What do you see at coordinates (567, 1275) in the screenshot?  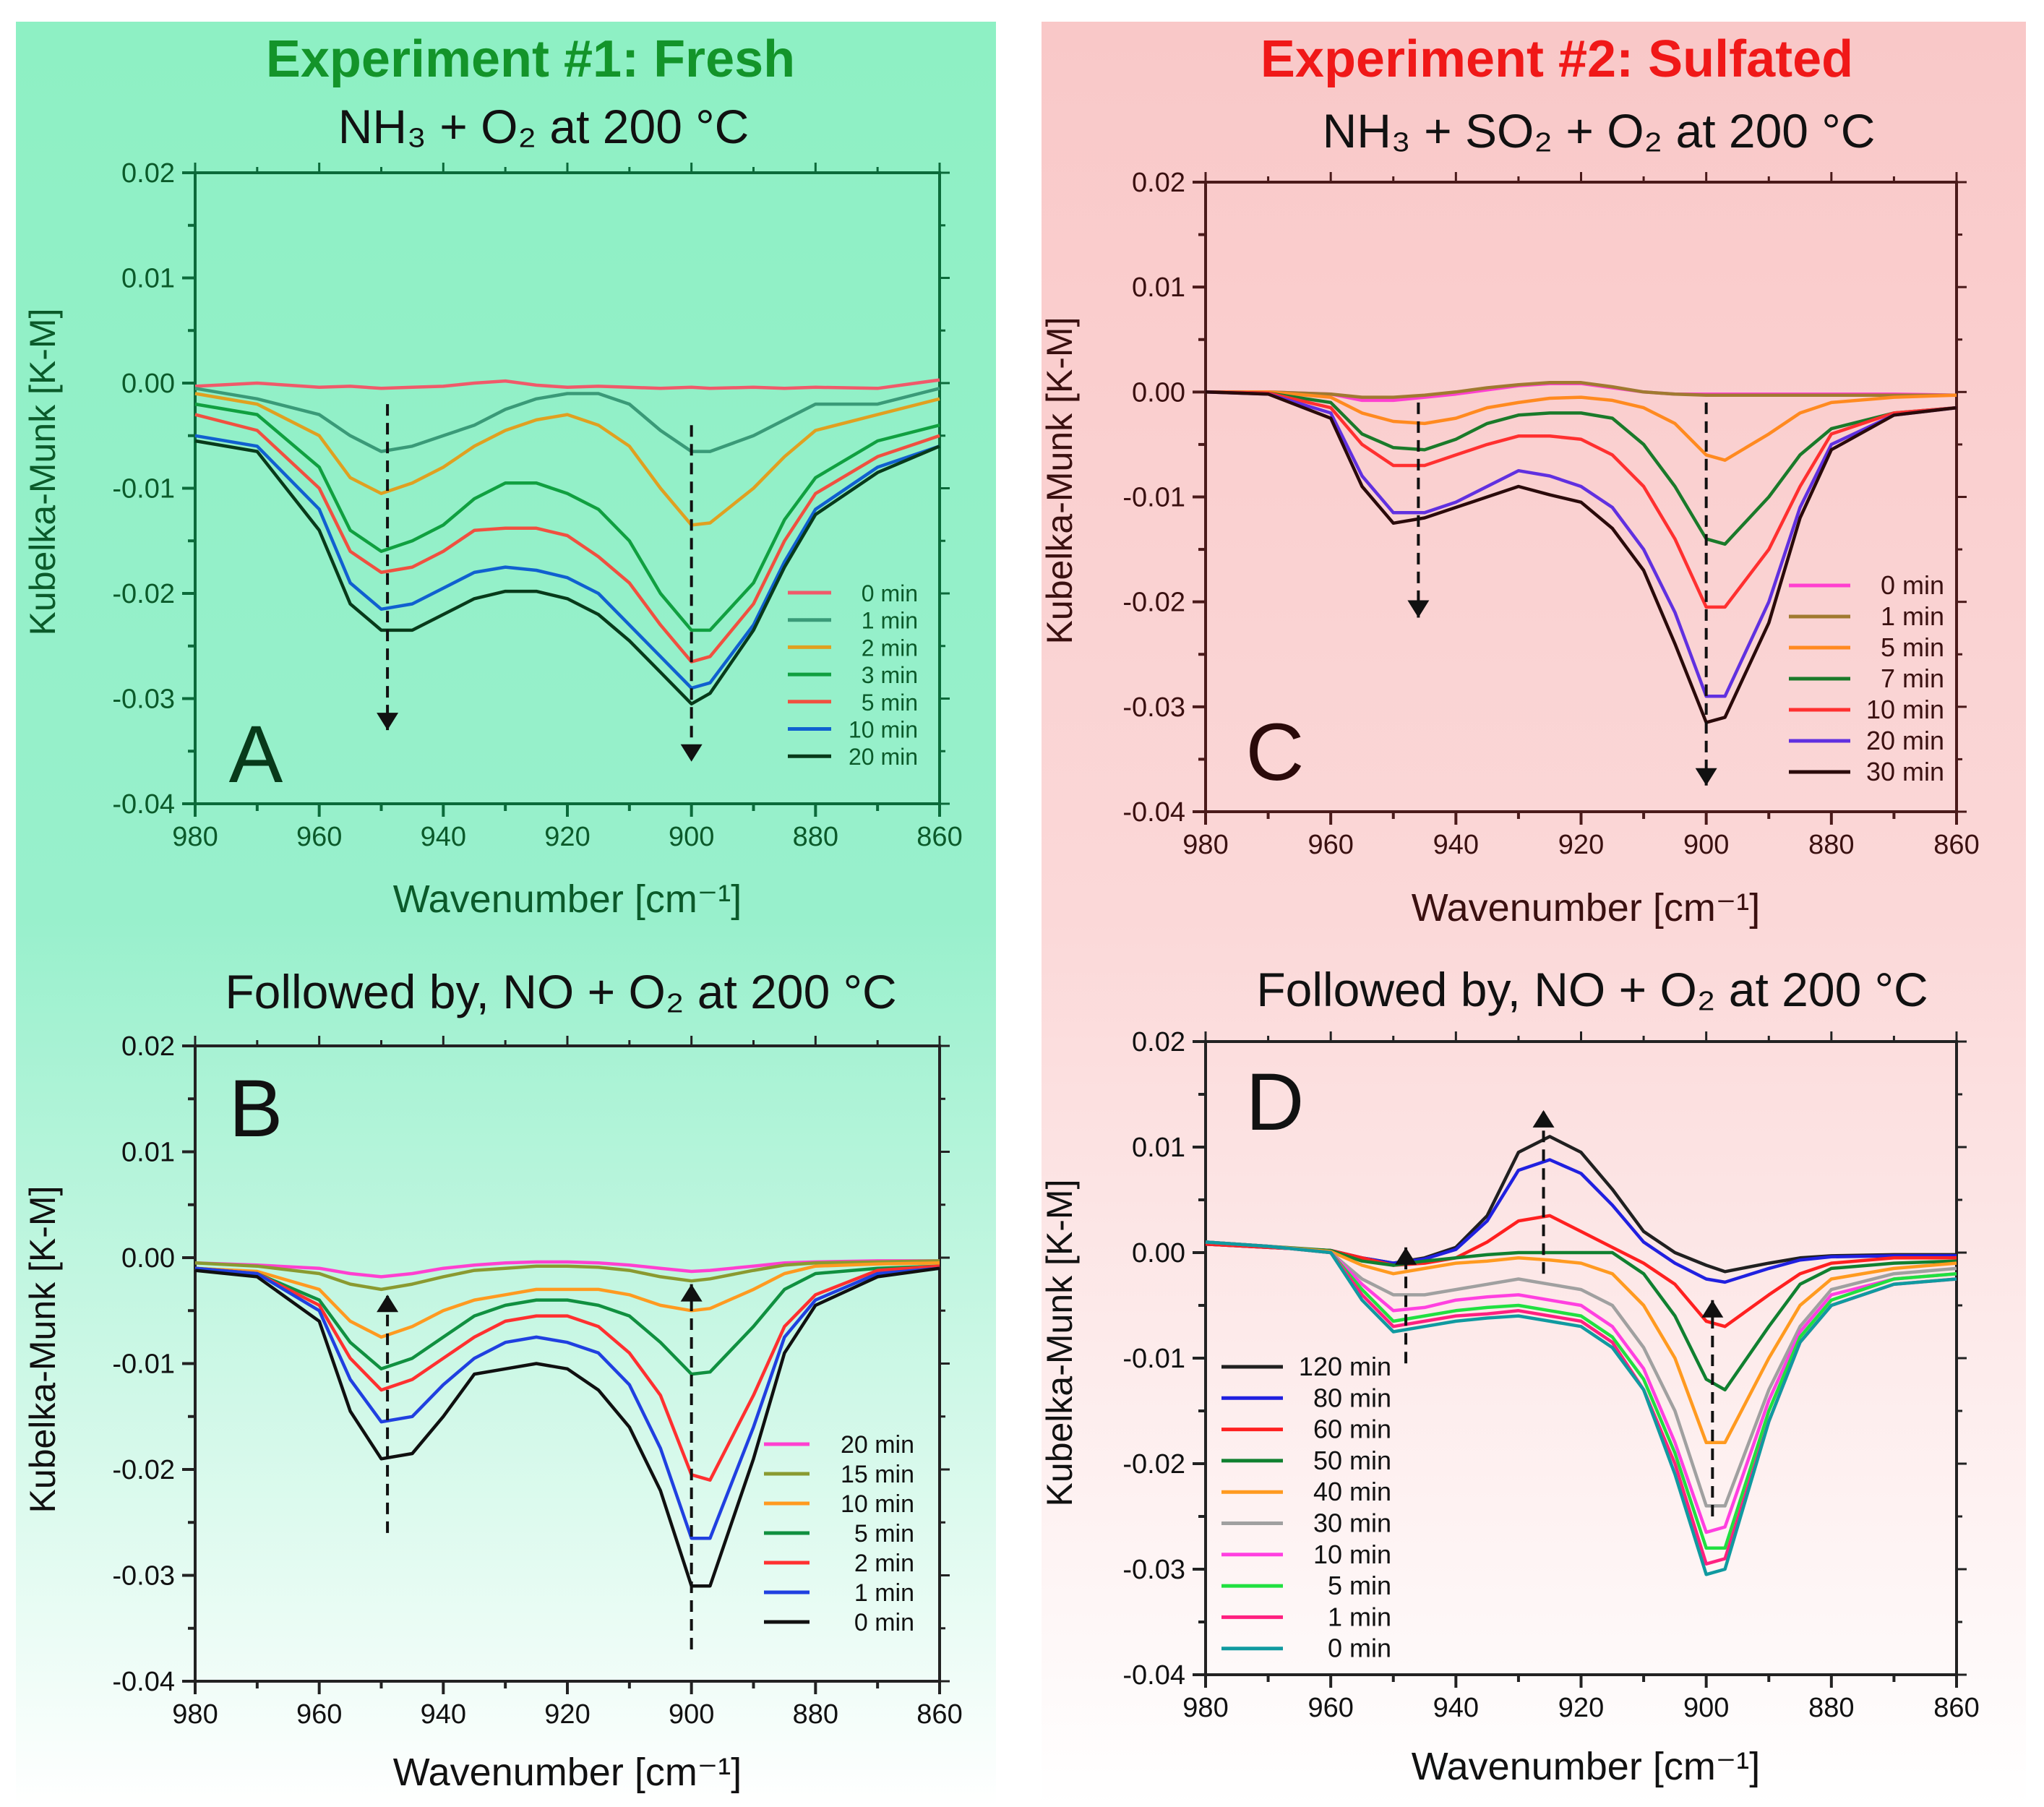 I see `series-line-15-min` at bounding box center [567, 1275].